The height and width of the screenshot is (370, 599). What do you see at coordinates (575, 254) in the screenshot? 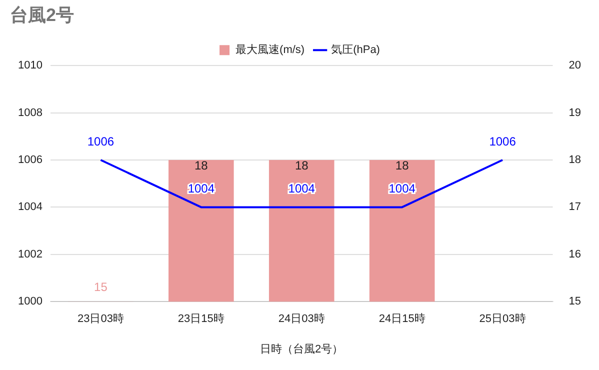
I see `y2-tick-label: 16` at bounding box center [575, 254].